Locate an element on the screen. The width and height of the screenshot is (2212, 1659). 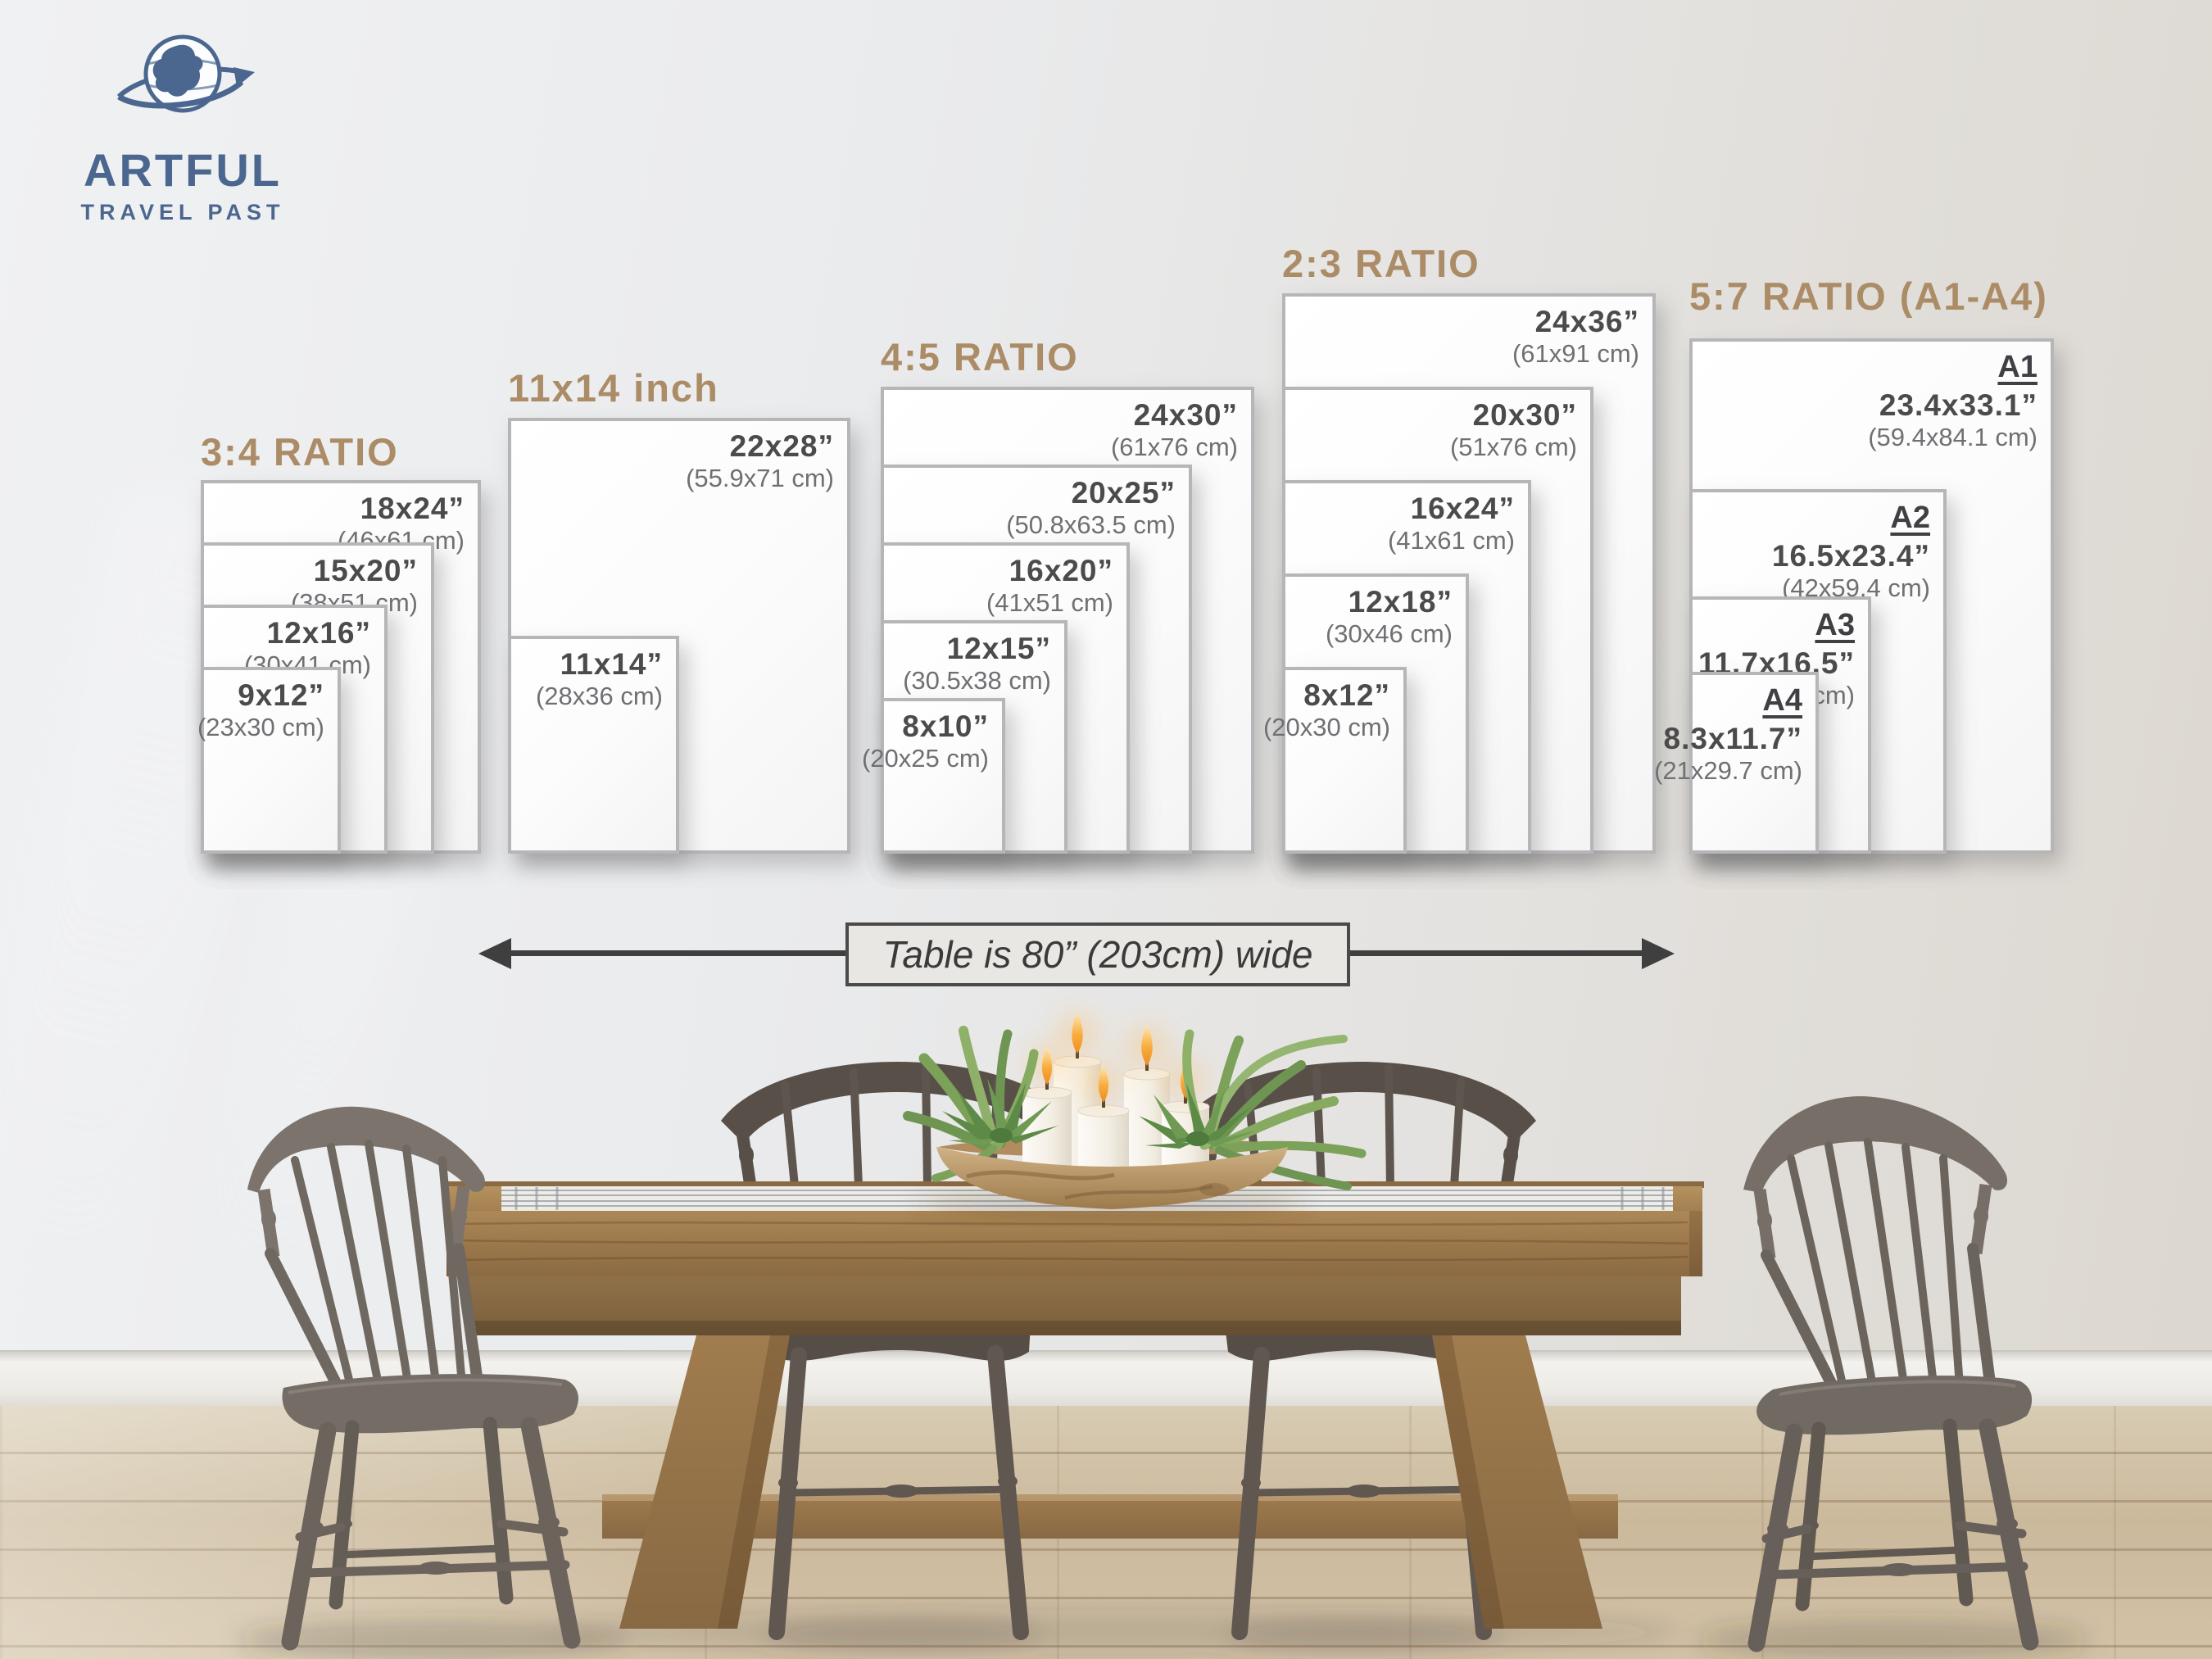
size-inches: 8x10” is located at coordinates (945, 726).